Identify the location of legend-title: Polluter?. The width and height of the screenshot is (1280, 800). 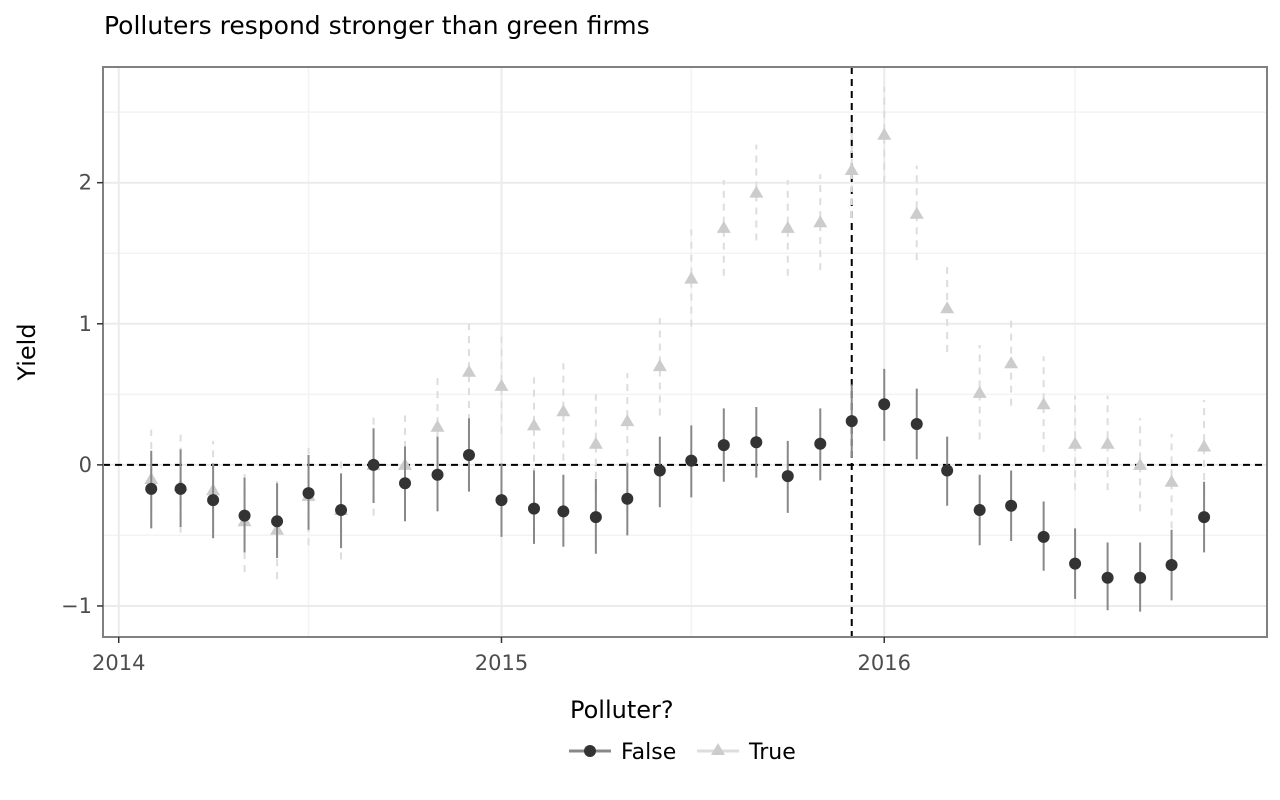
(622, 710).